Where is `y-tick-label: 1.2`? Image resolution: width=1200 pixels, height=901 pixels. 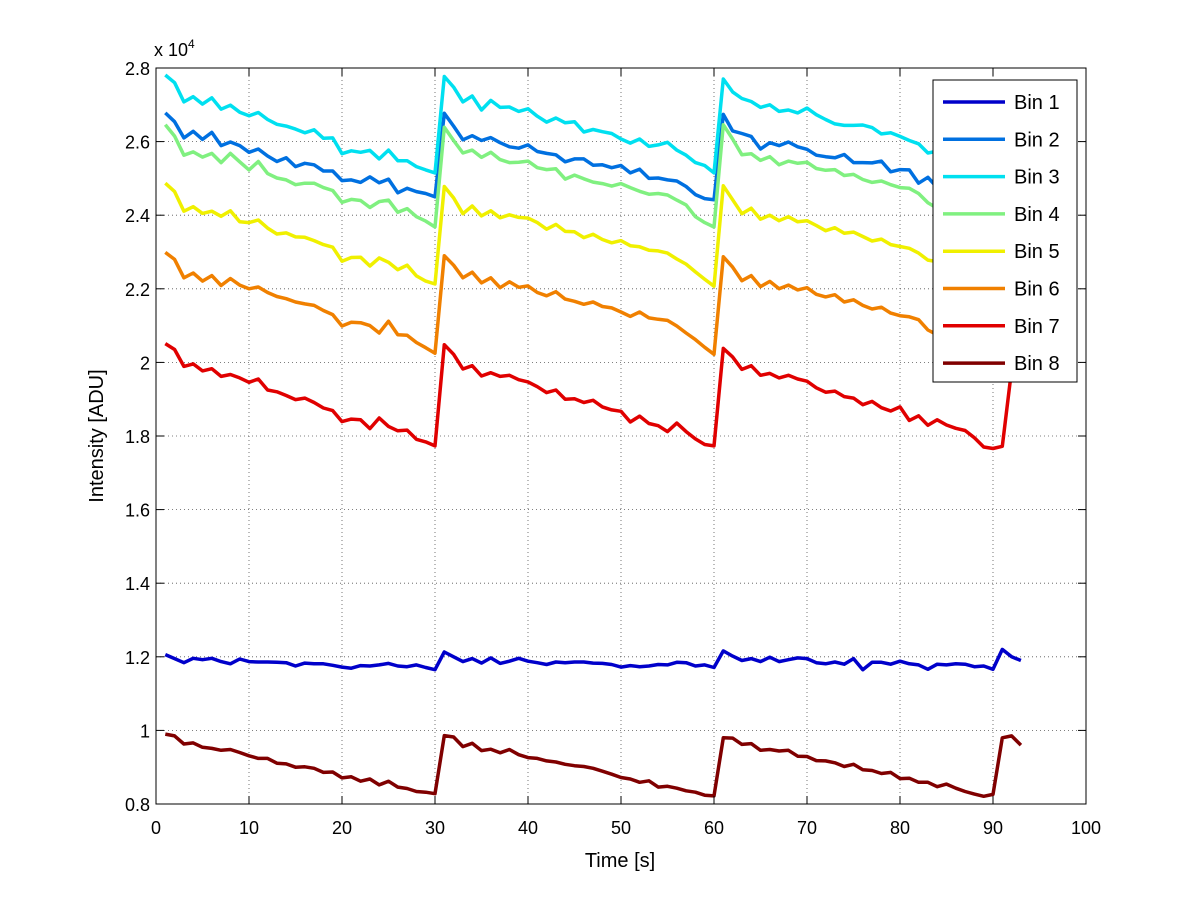 y-tick-label: 1.2 is located at coordinates (137, 658).